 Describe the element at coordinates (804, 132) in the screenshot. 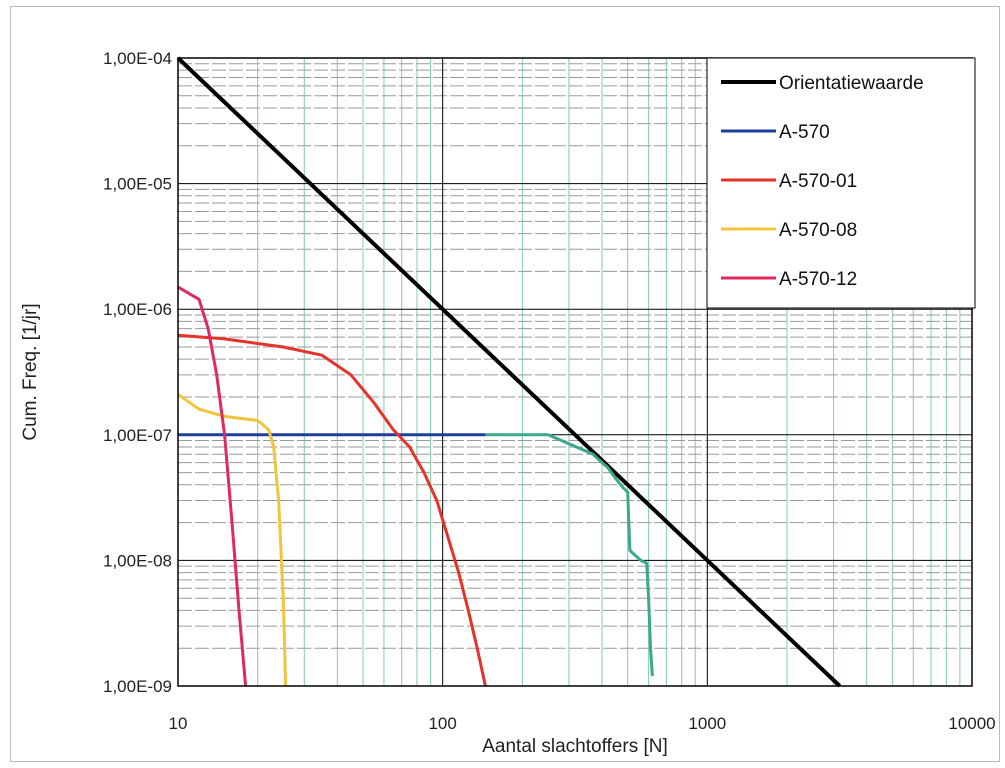

I see `legend-label: A-570` at that location.